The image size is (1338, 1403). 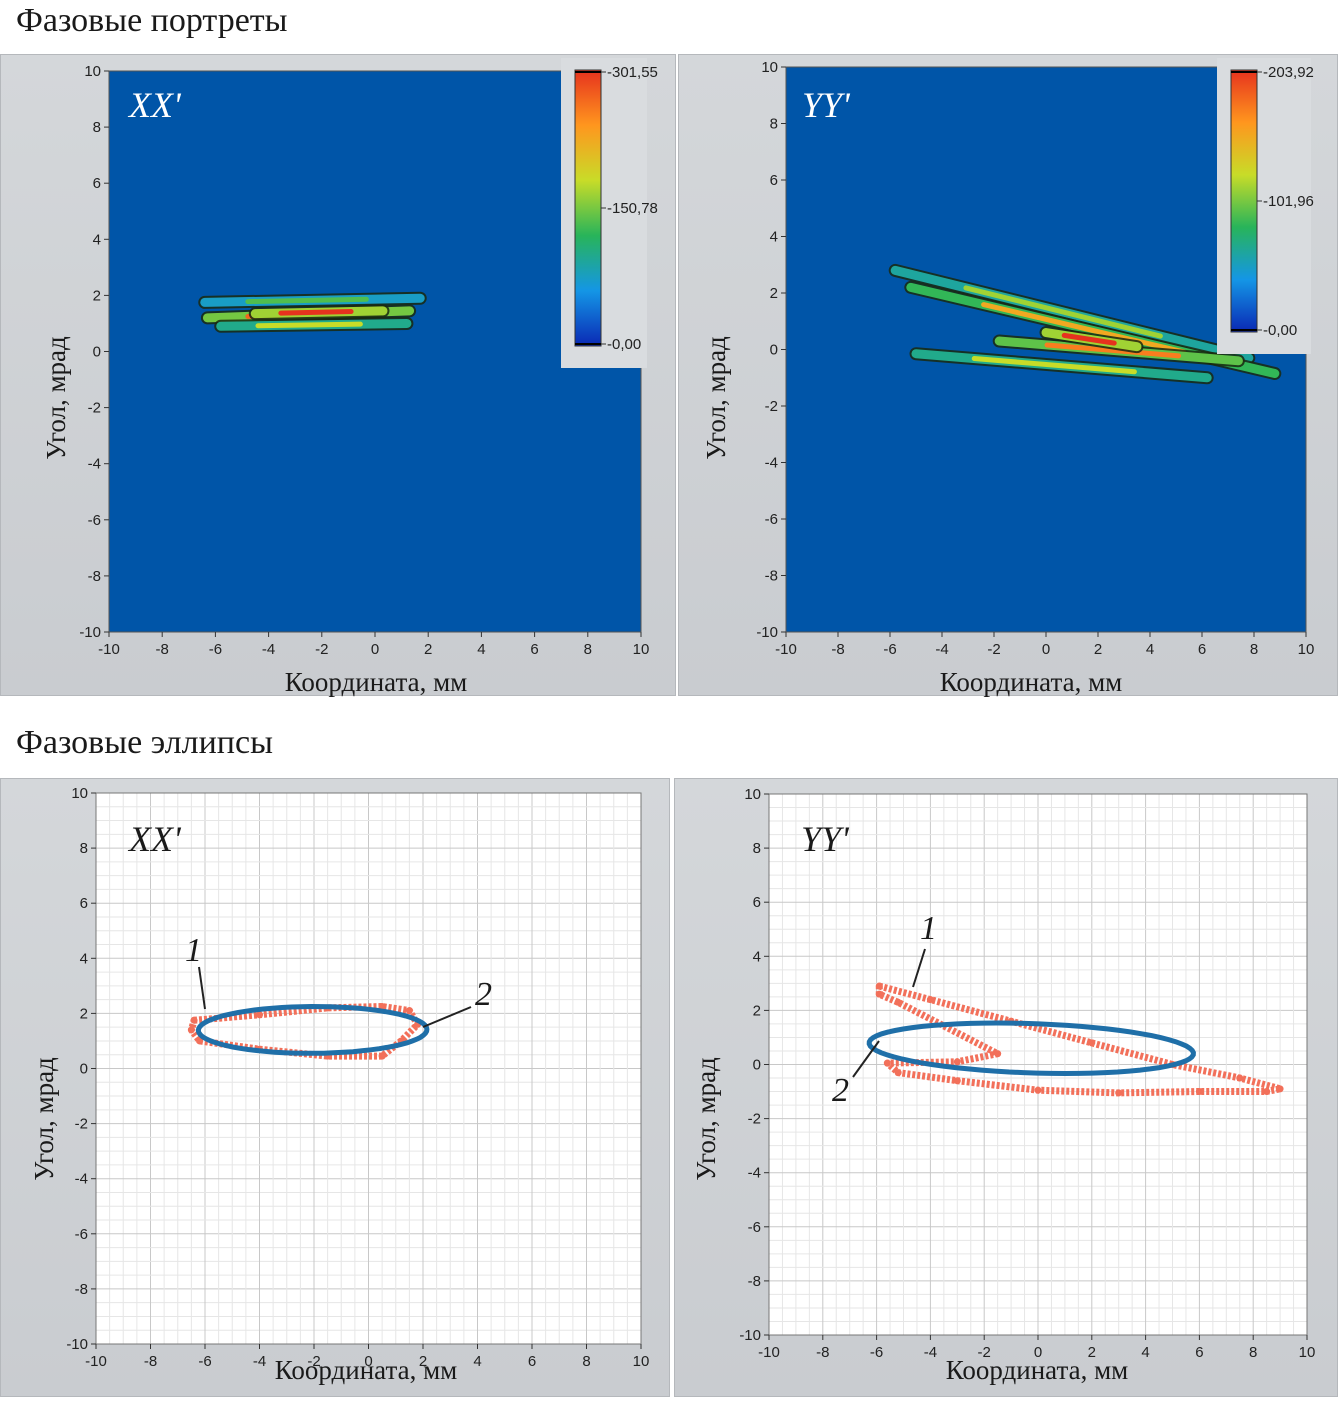 I want to click on phase-ellipse, so click(x=1031, y=1048).